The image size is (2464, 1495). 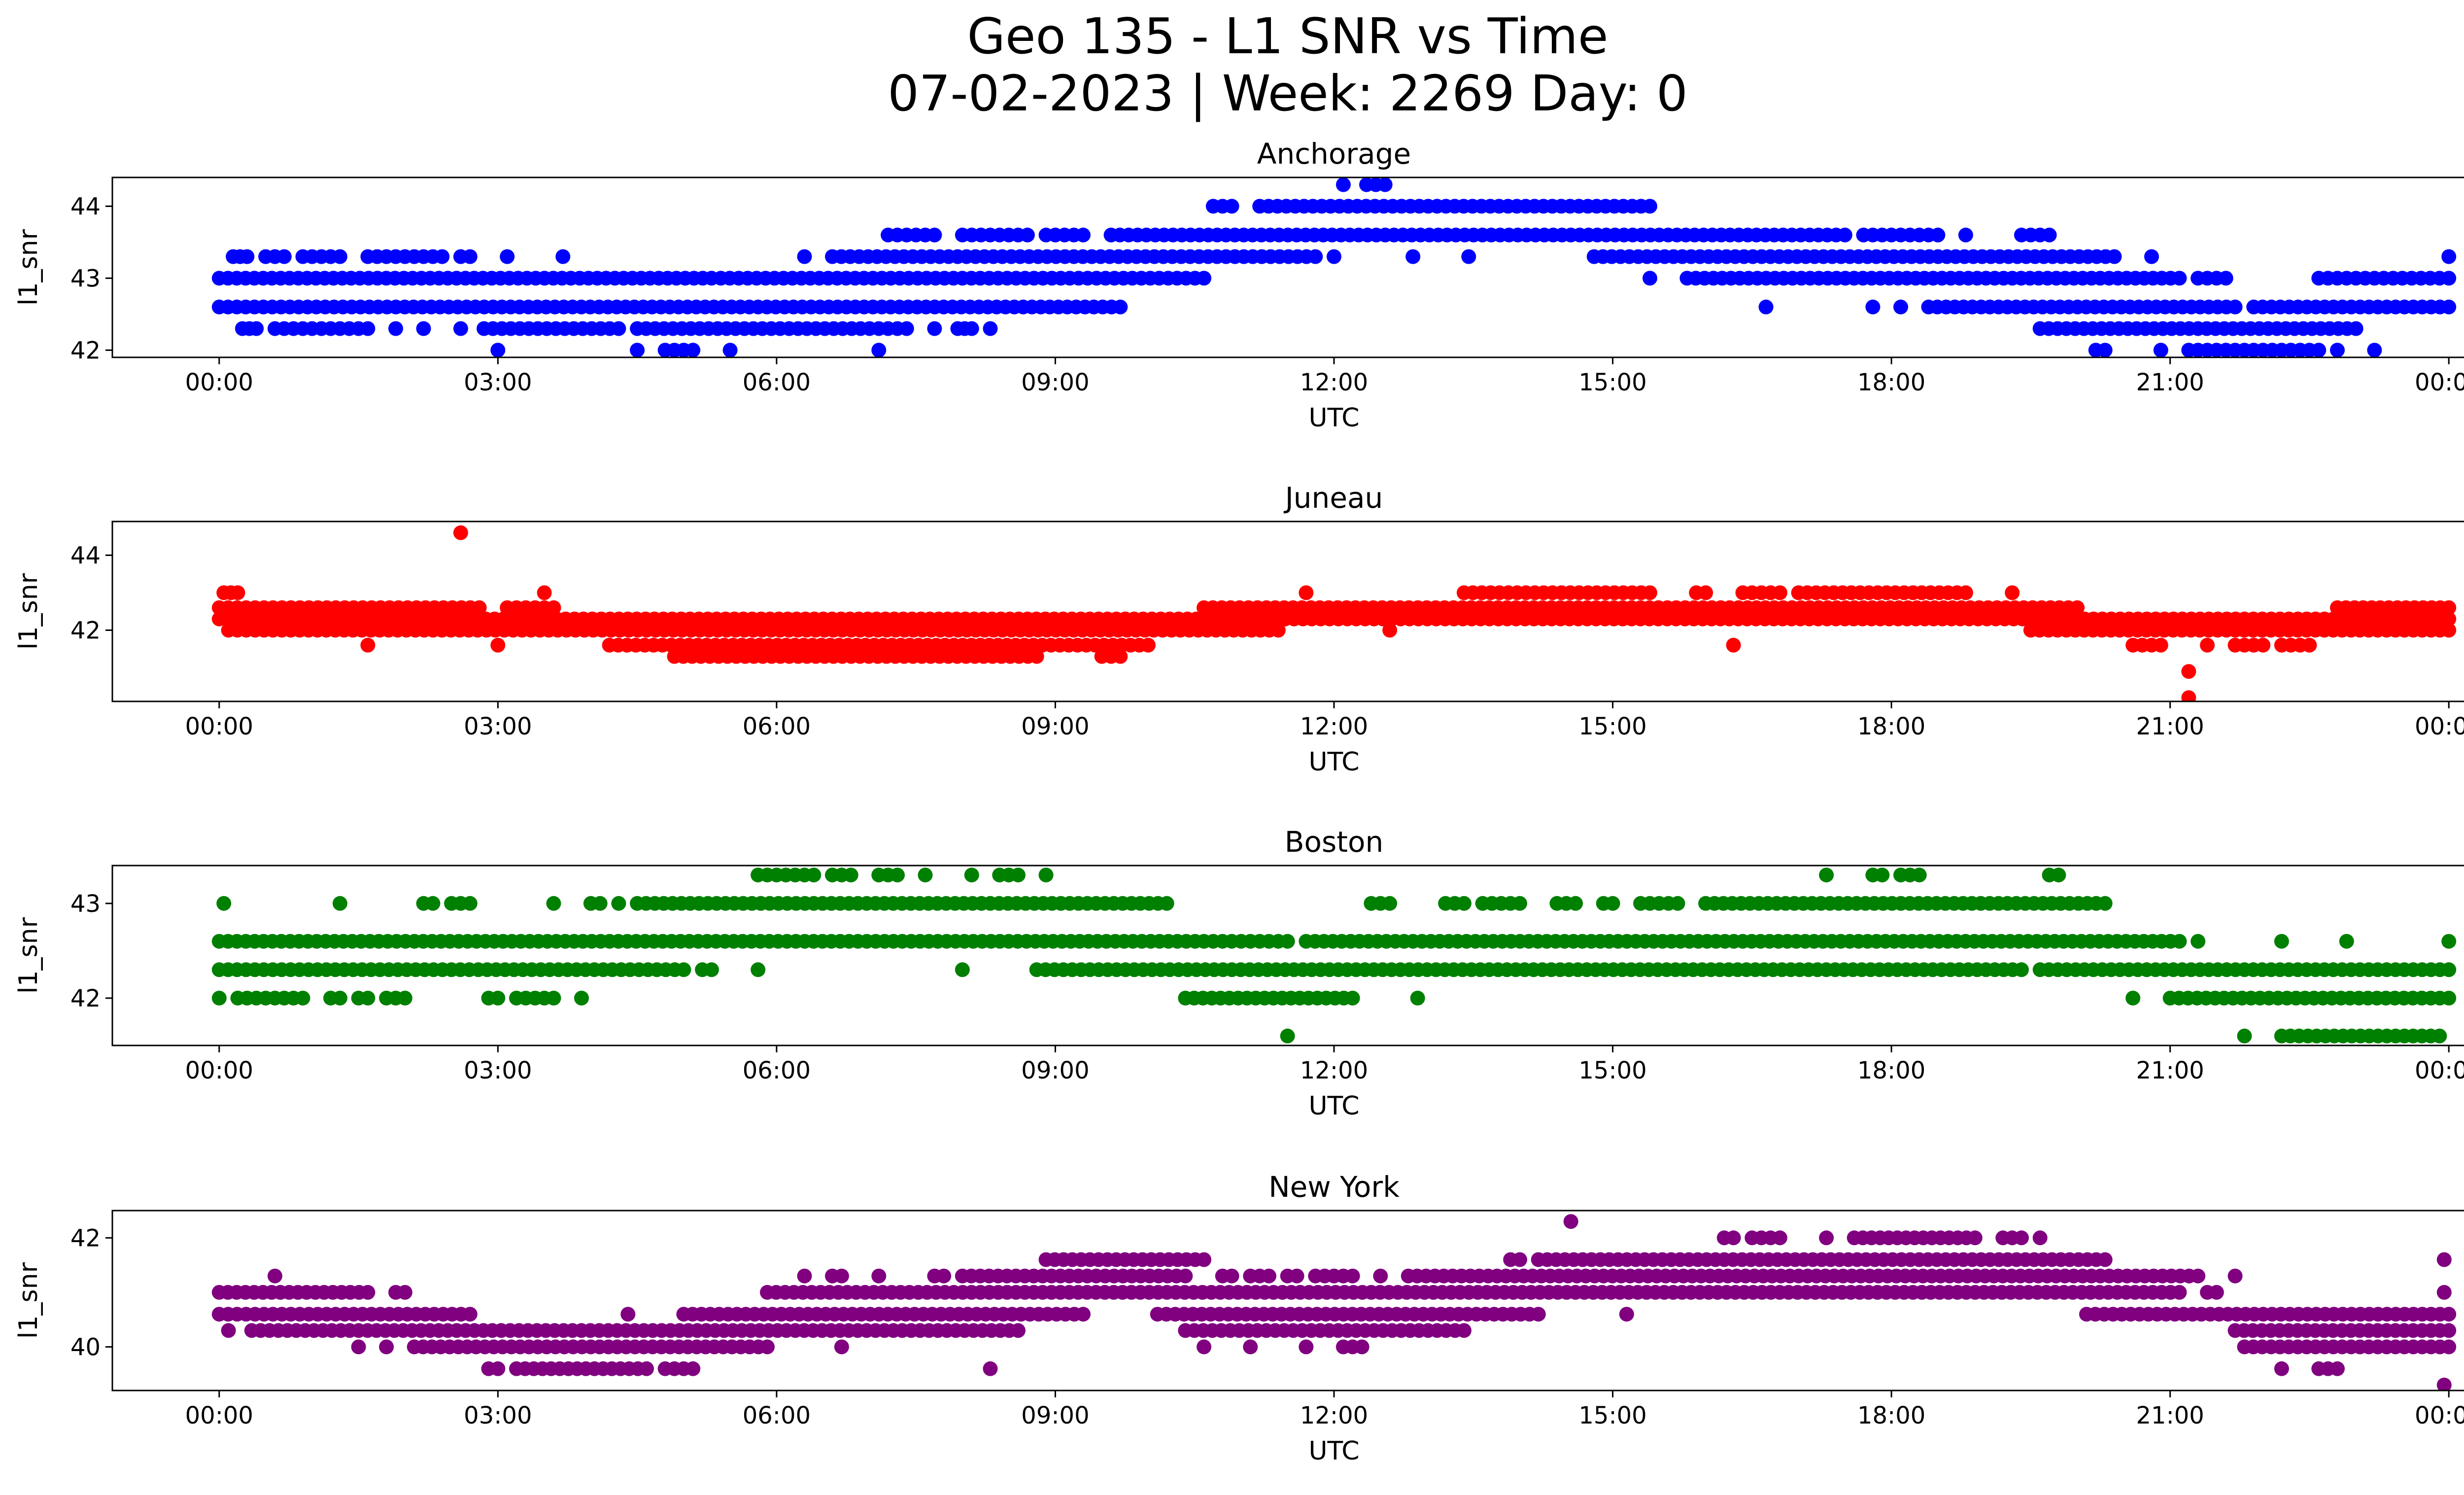 What do you see at coordinates (2170, 382) in the screenshot?
I see `x-tick-label: 21:00` at bounding box center [2170, 382].